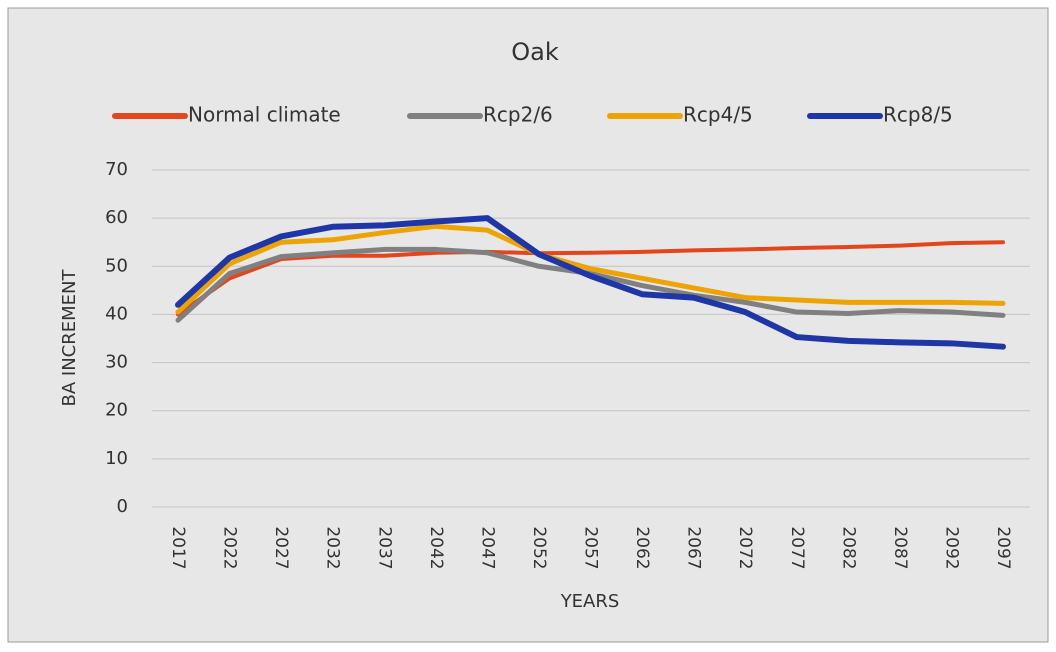  What do you see at coordinates (745, 547) in the screenshot?
I see `x-tick-label: 2072` at bounding box center [745, 547].